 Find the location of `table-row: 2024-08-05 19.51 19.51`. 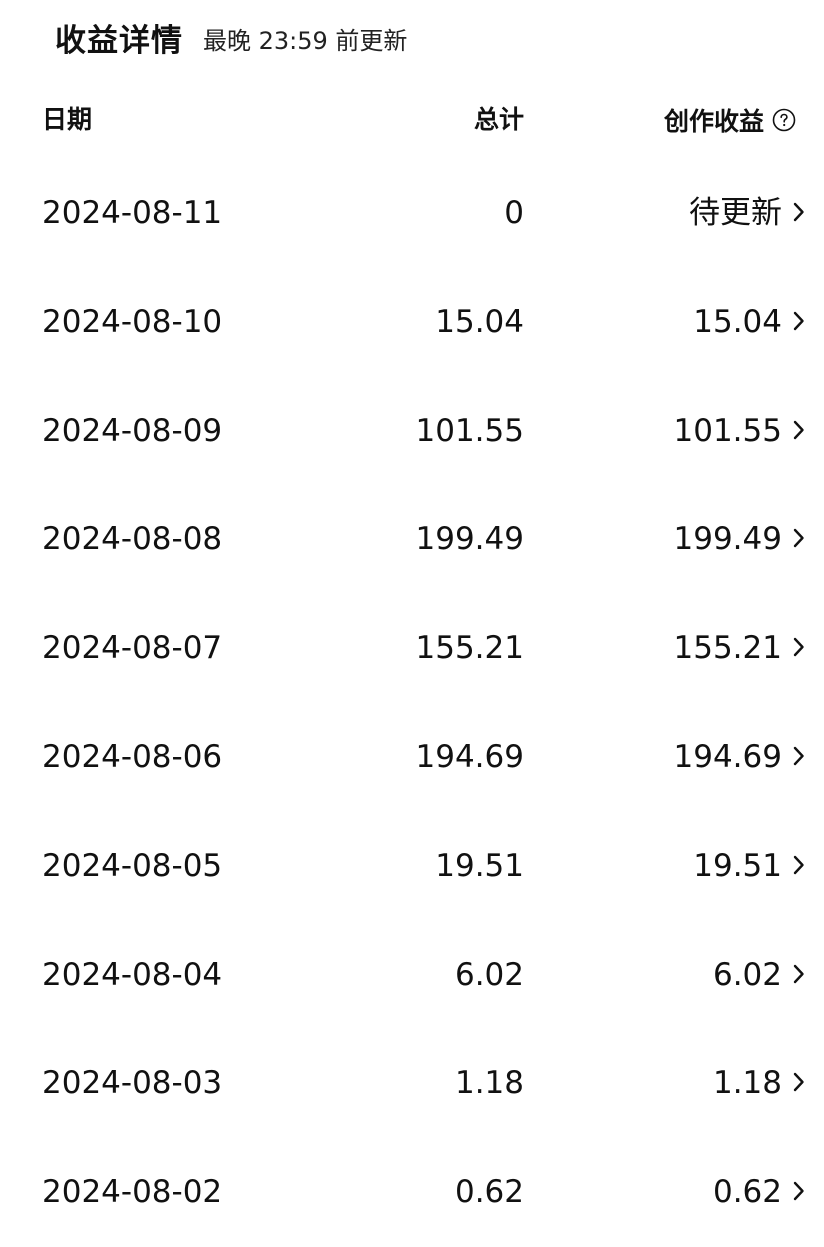

table-row: 2024-08-05 19.51 19.51 is located at coordinates (412, 865).